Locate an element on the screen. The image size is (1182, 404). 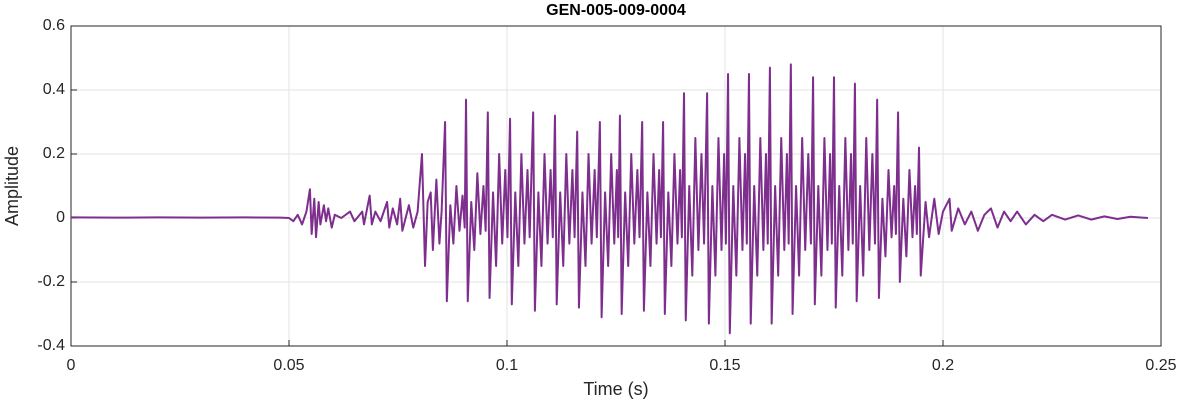
y-tick-label: 0 is located at coordinates (60, 217).